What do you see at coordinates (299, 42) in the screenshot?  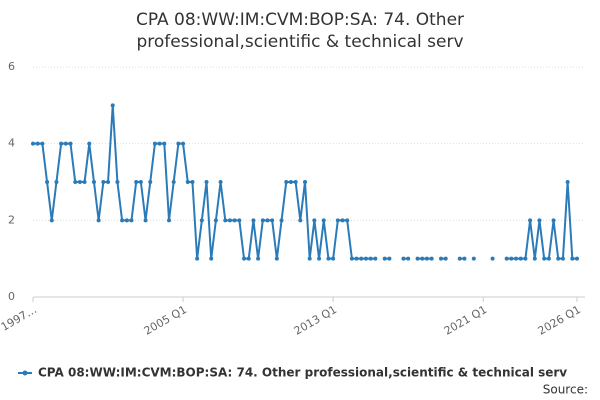 I see `chart-title: professional,scientific & technical serv` at bounding box center [299, 42].